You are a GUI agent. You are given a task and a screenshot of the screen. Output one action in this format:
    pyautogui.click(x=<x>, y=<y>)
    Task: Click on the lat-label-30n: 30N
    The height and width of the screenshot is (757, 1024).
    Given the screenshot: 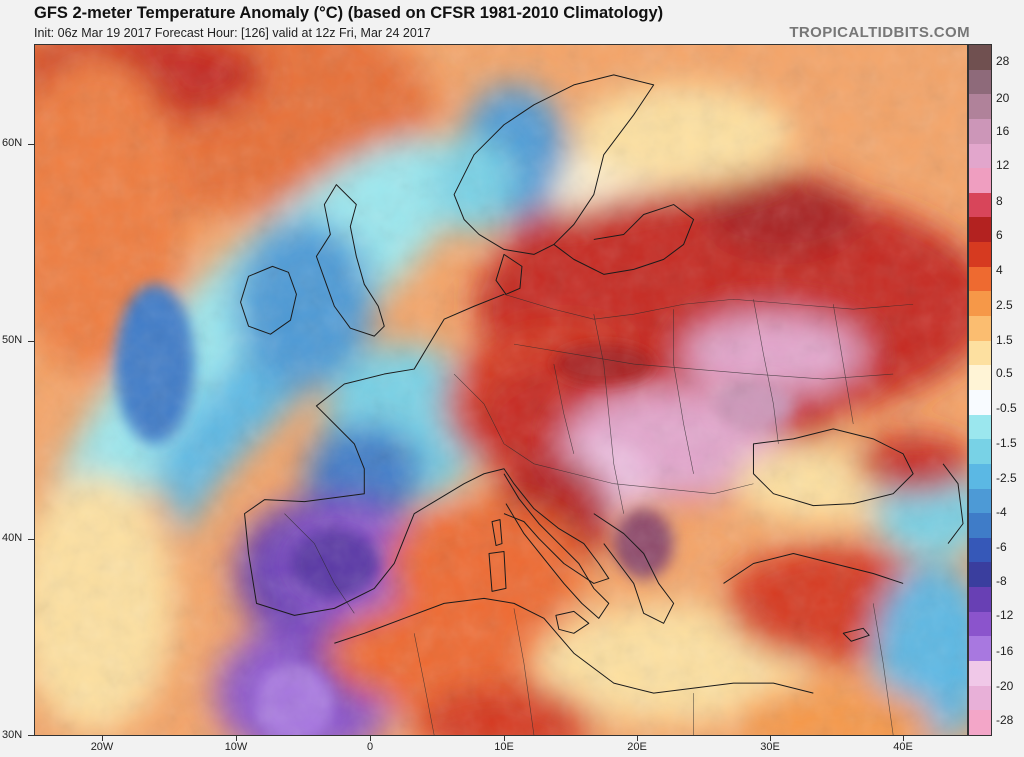 What is the action you would take?
    pyautogui.click(x=12, y=735)
    